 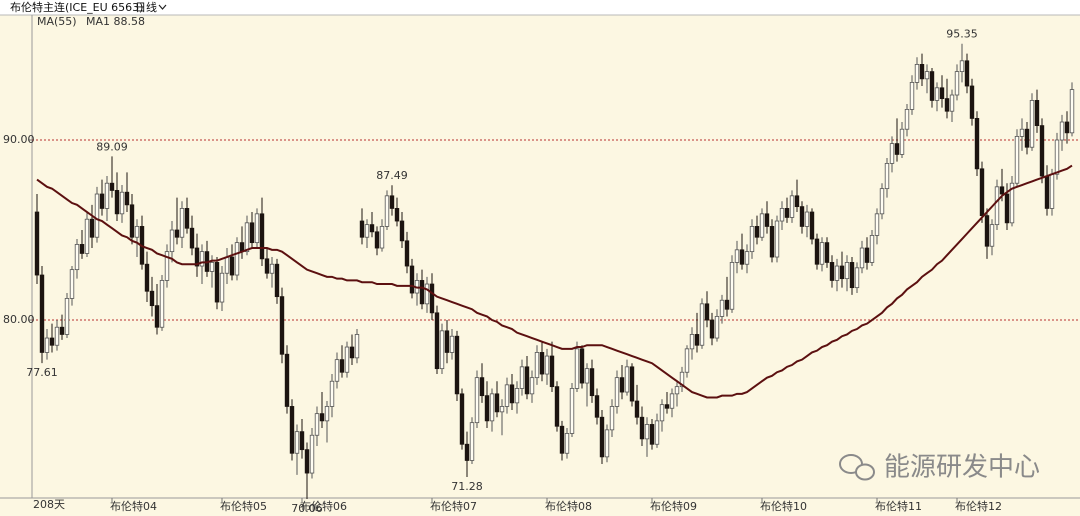 I want to click on extreme-label: 71.28, so click(x=467, y=486).